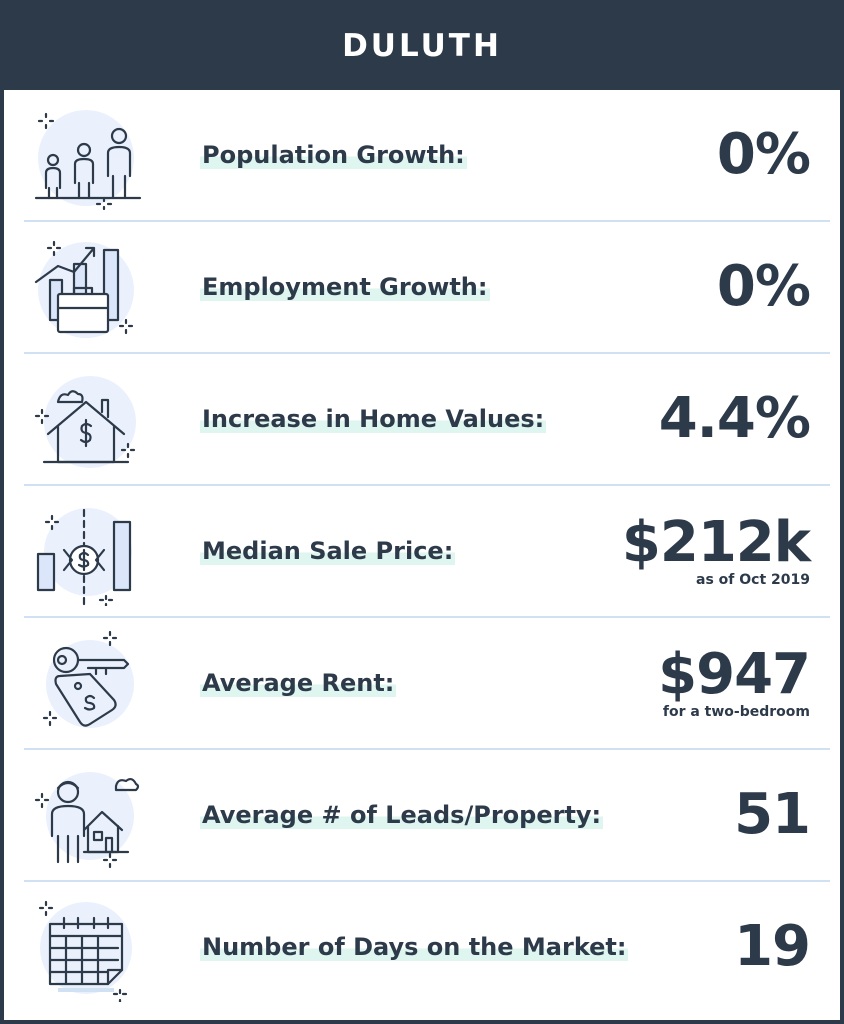  Describe the element at coordinates (734, 418) in the screenshot. I see `stat-value: 4.4%` at that location.